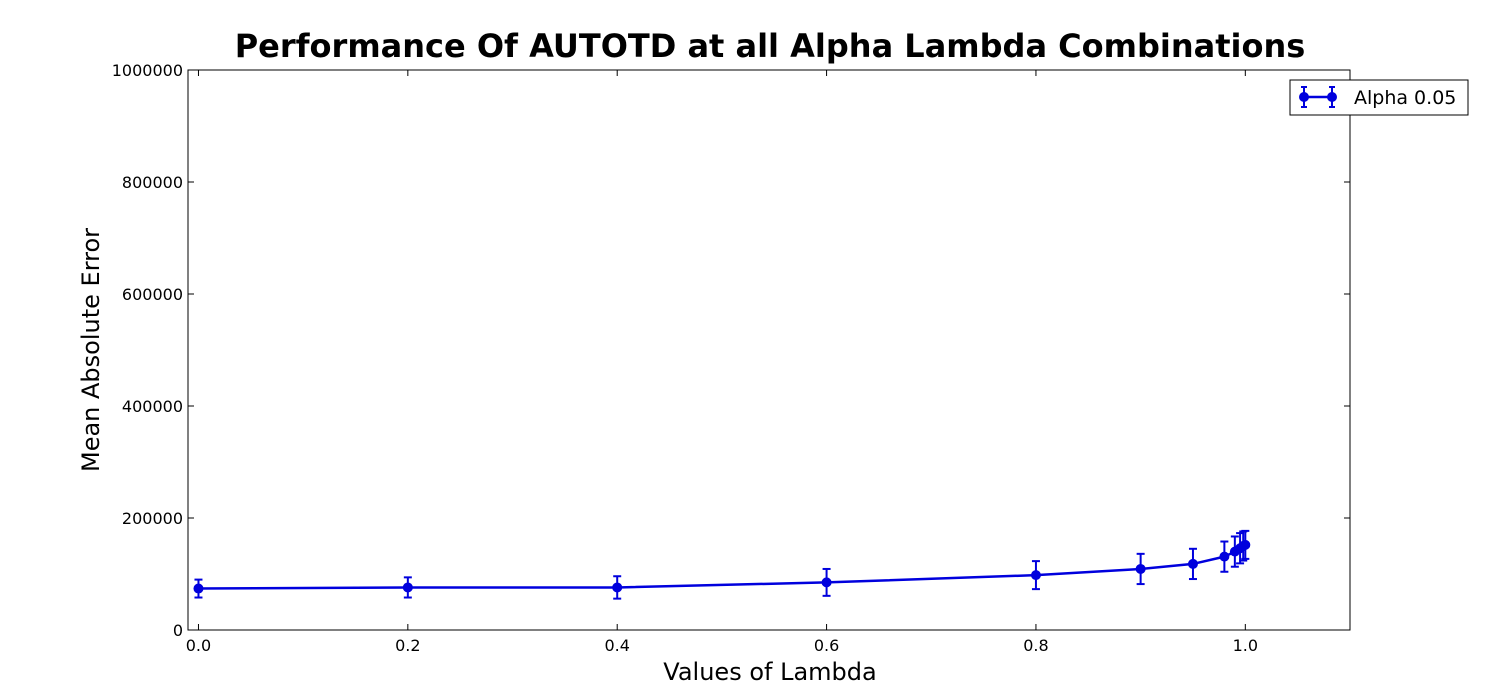 This screenshot has width=1500, height=700. Describe the element at coordinates (407, 645) in the screenshot. I see `x-tick-label: 0.2` at that location.